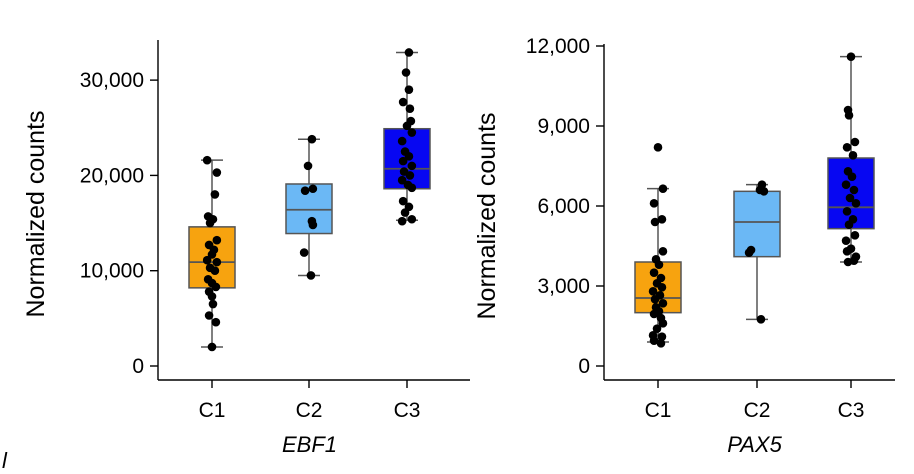  Describe the element at coordinates (309, 444) in the screenshot. I see `x-axis-gene-label: EBF1` at that location.